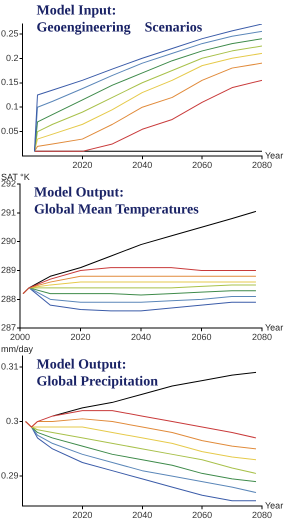 The image size is (288, 522). Describe the element at coordinates (8, 299) in the screenshot. I see `y-tick-label: 288` at that location.